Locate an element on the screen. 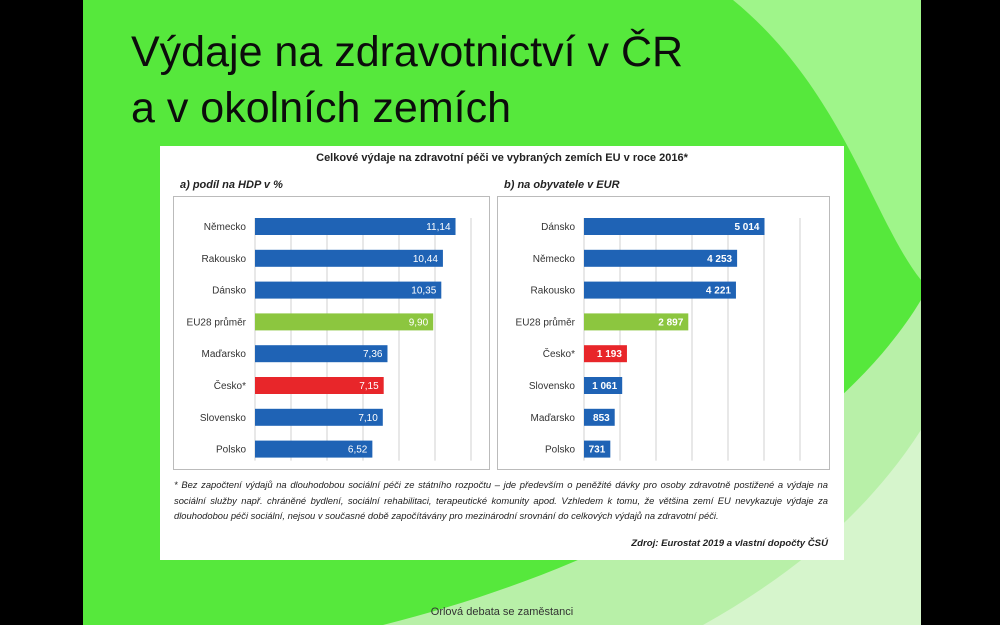  bar-value-label: 5 014 is located at coordinates (746, 227).